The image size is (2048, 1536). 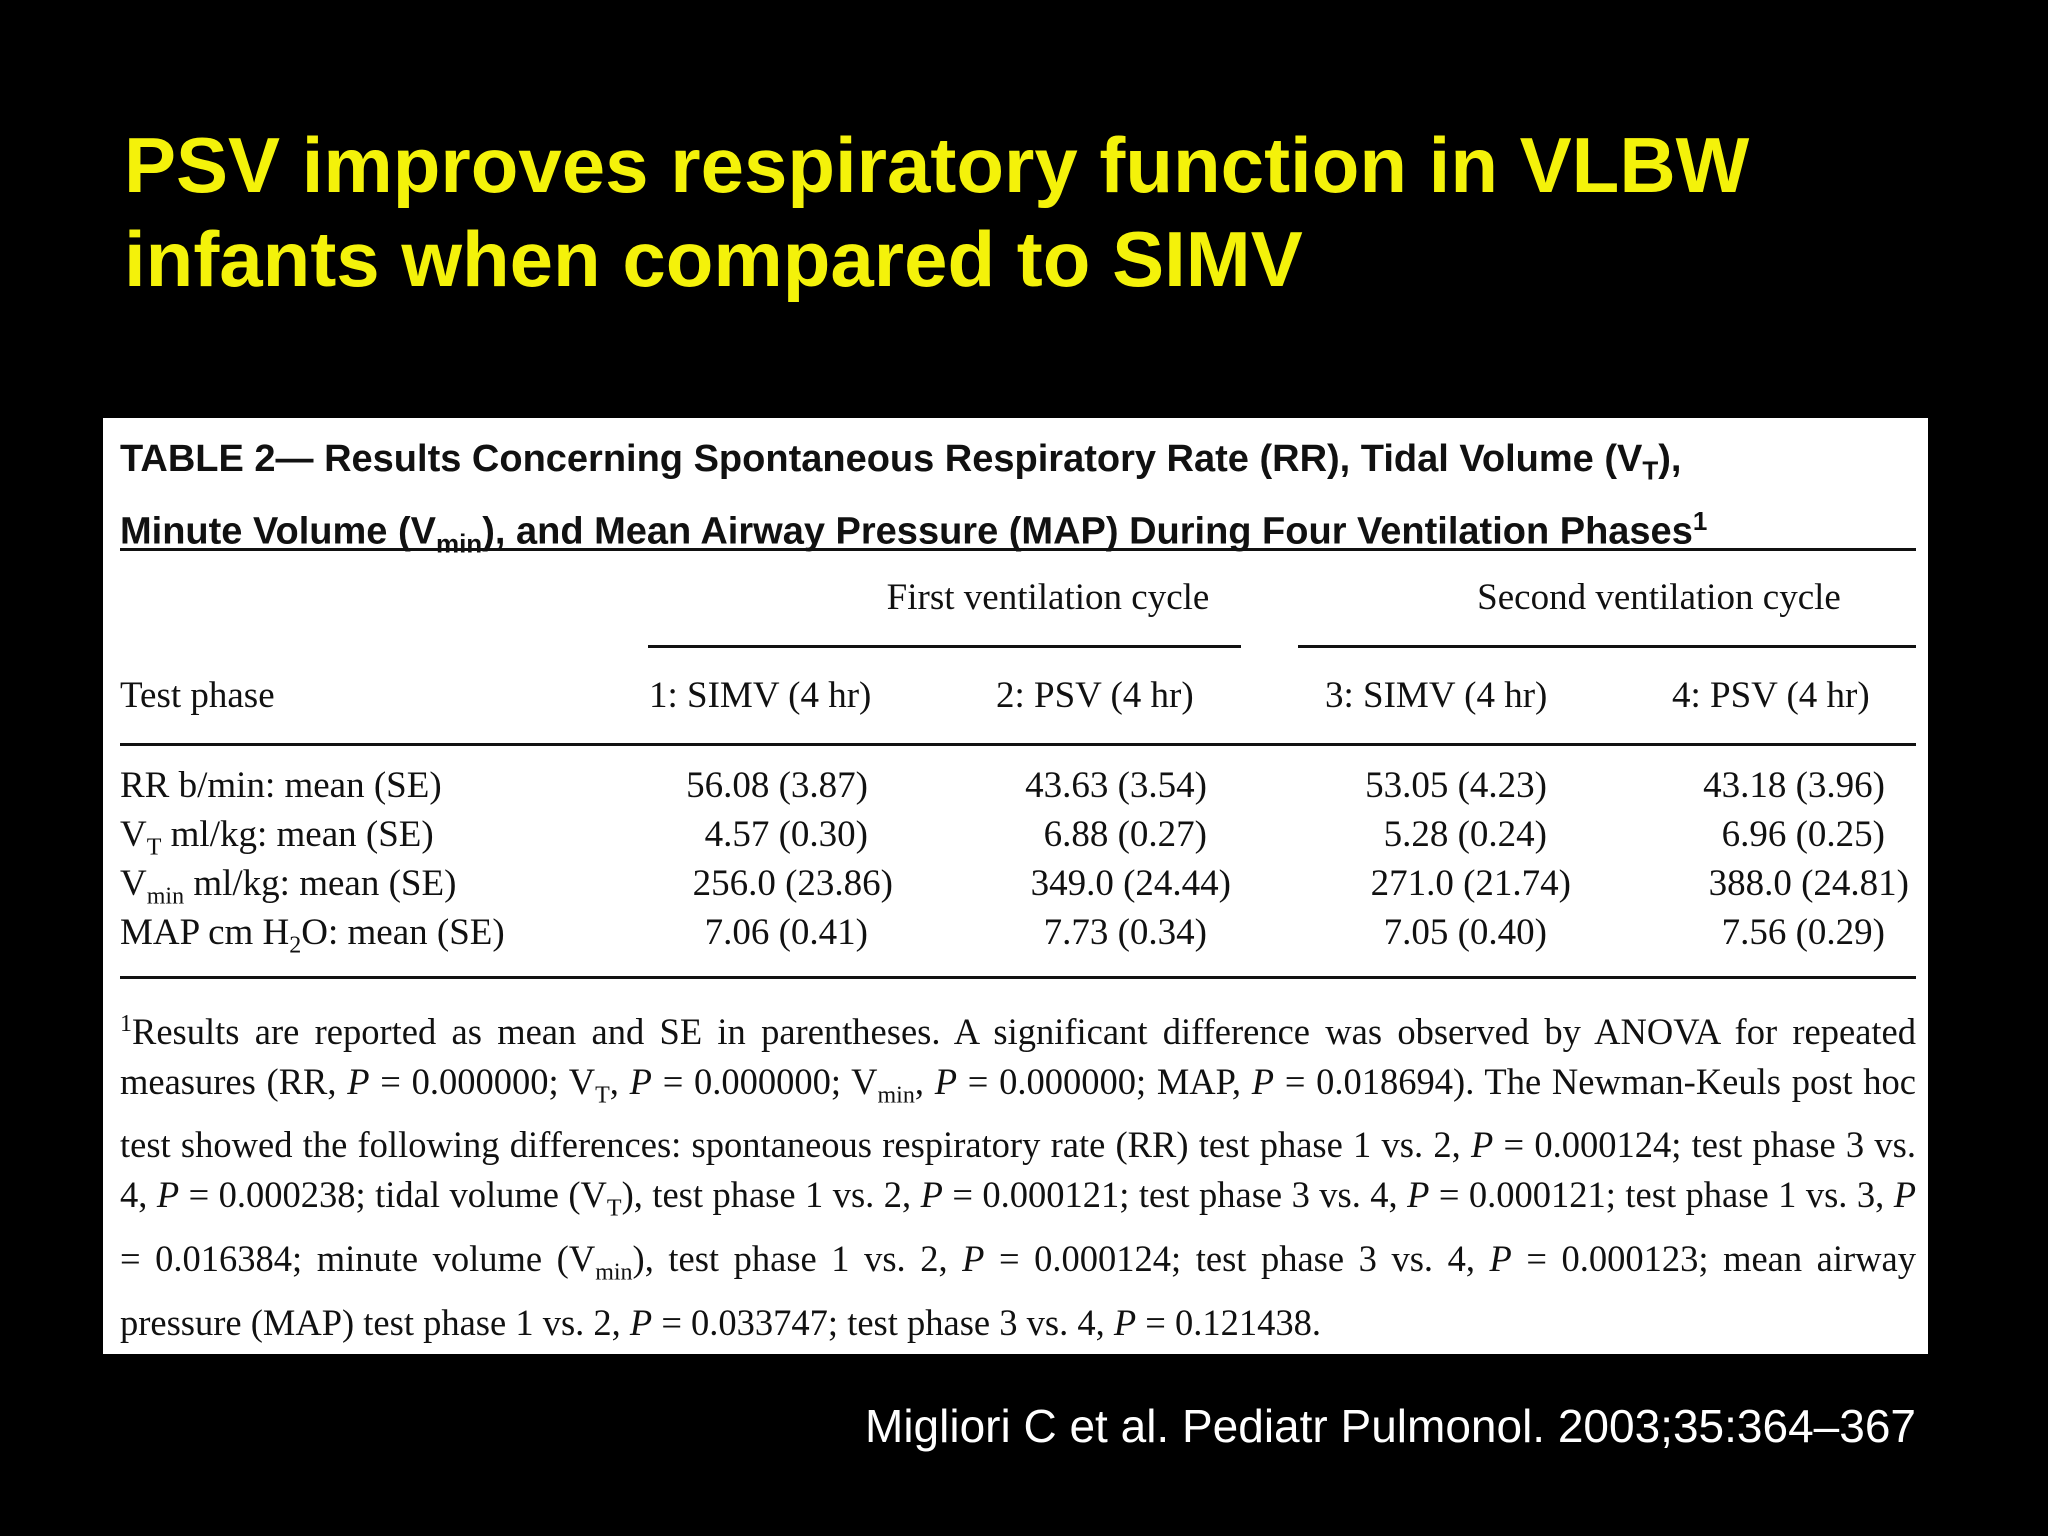 What do you see at coordinates (1456, 785) in the screenshot?
I see `table-cell: 53.05 (4.23)` at bounding box center [1456, 785].